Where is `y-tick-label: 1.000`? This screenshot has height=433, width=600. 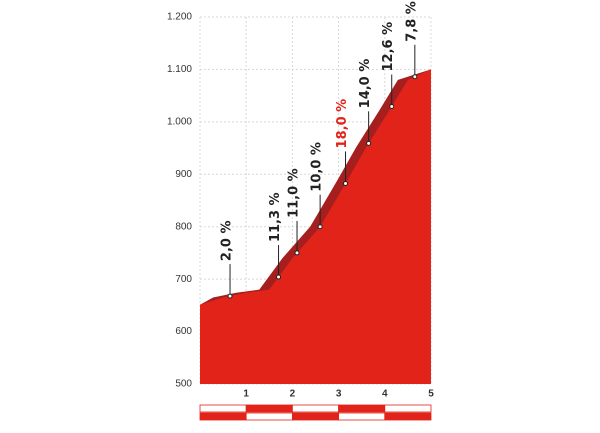
y-tick-label: 1.000 is located at coordinates (179, 121).